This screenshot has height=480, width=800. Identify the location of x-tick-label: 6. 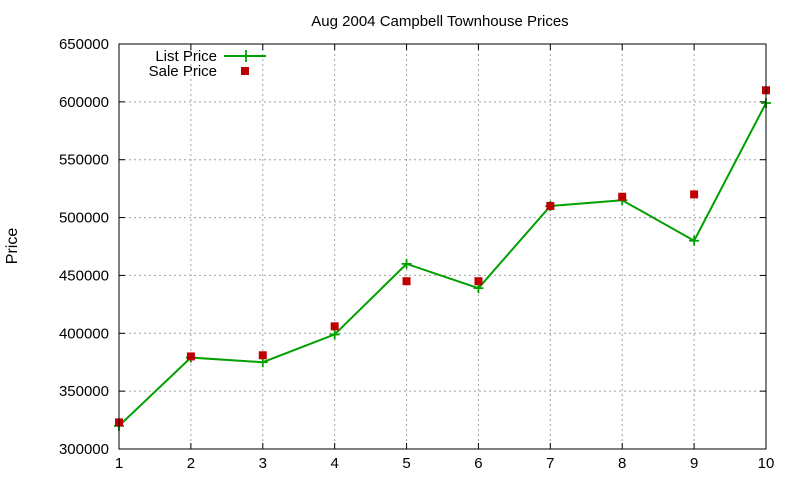
(478, 463).